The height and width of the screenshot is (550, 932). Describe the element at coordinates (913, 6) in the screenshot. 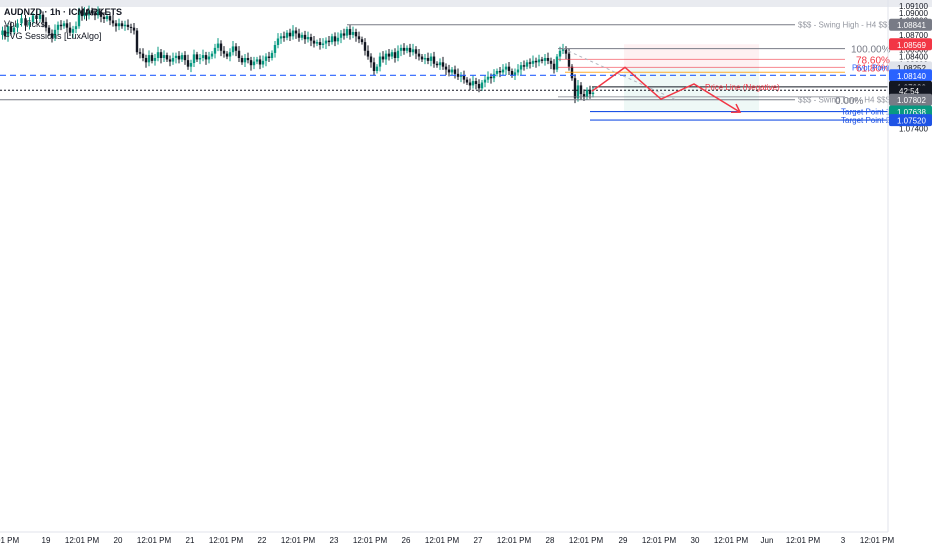

I see `y-tick-label: 1.09100` at that location.